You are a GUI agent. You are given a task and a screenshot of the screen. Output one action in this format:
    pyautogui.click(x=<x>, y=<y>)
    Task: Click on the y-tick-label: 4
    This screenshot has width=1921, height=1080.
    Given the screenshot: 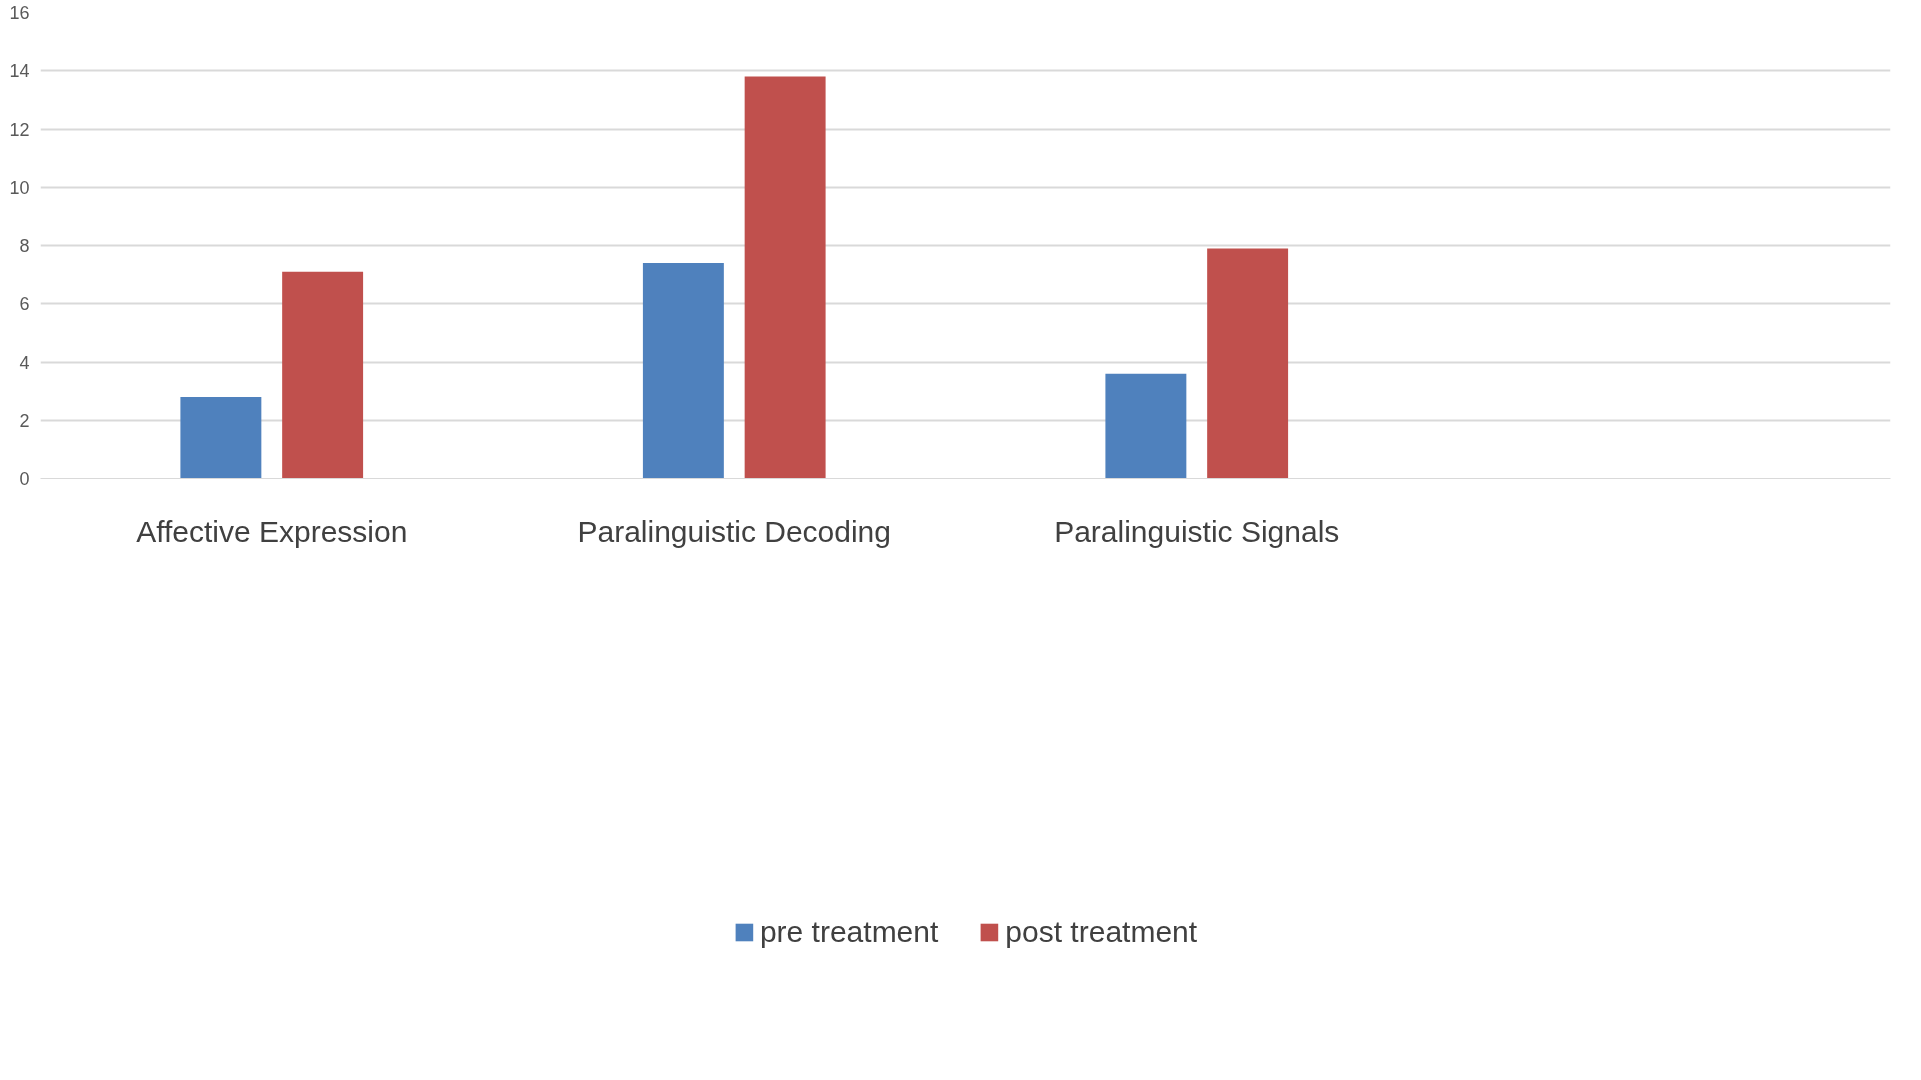 What is the action you would take?
    pyautogui.click(x=24, y=362)
    